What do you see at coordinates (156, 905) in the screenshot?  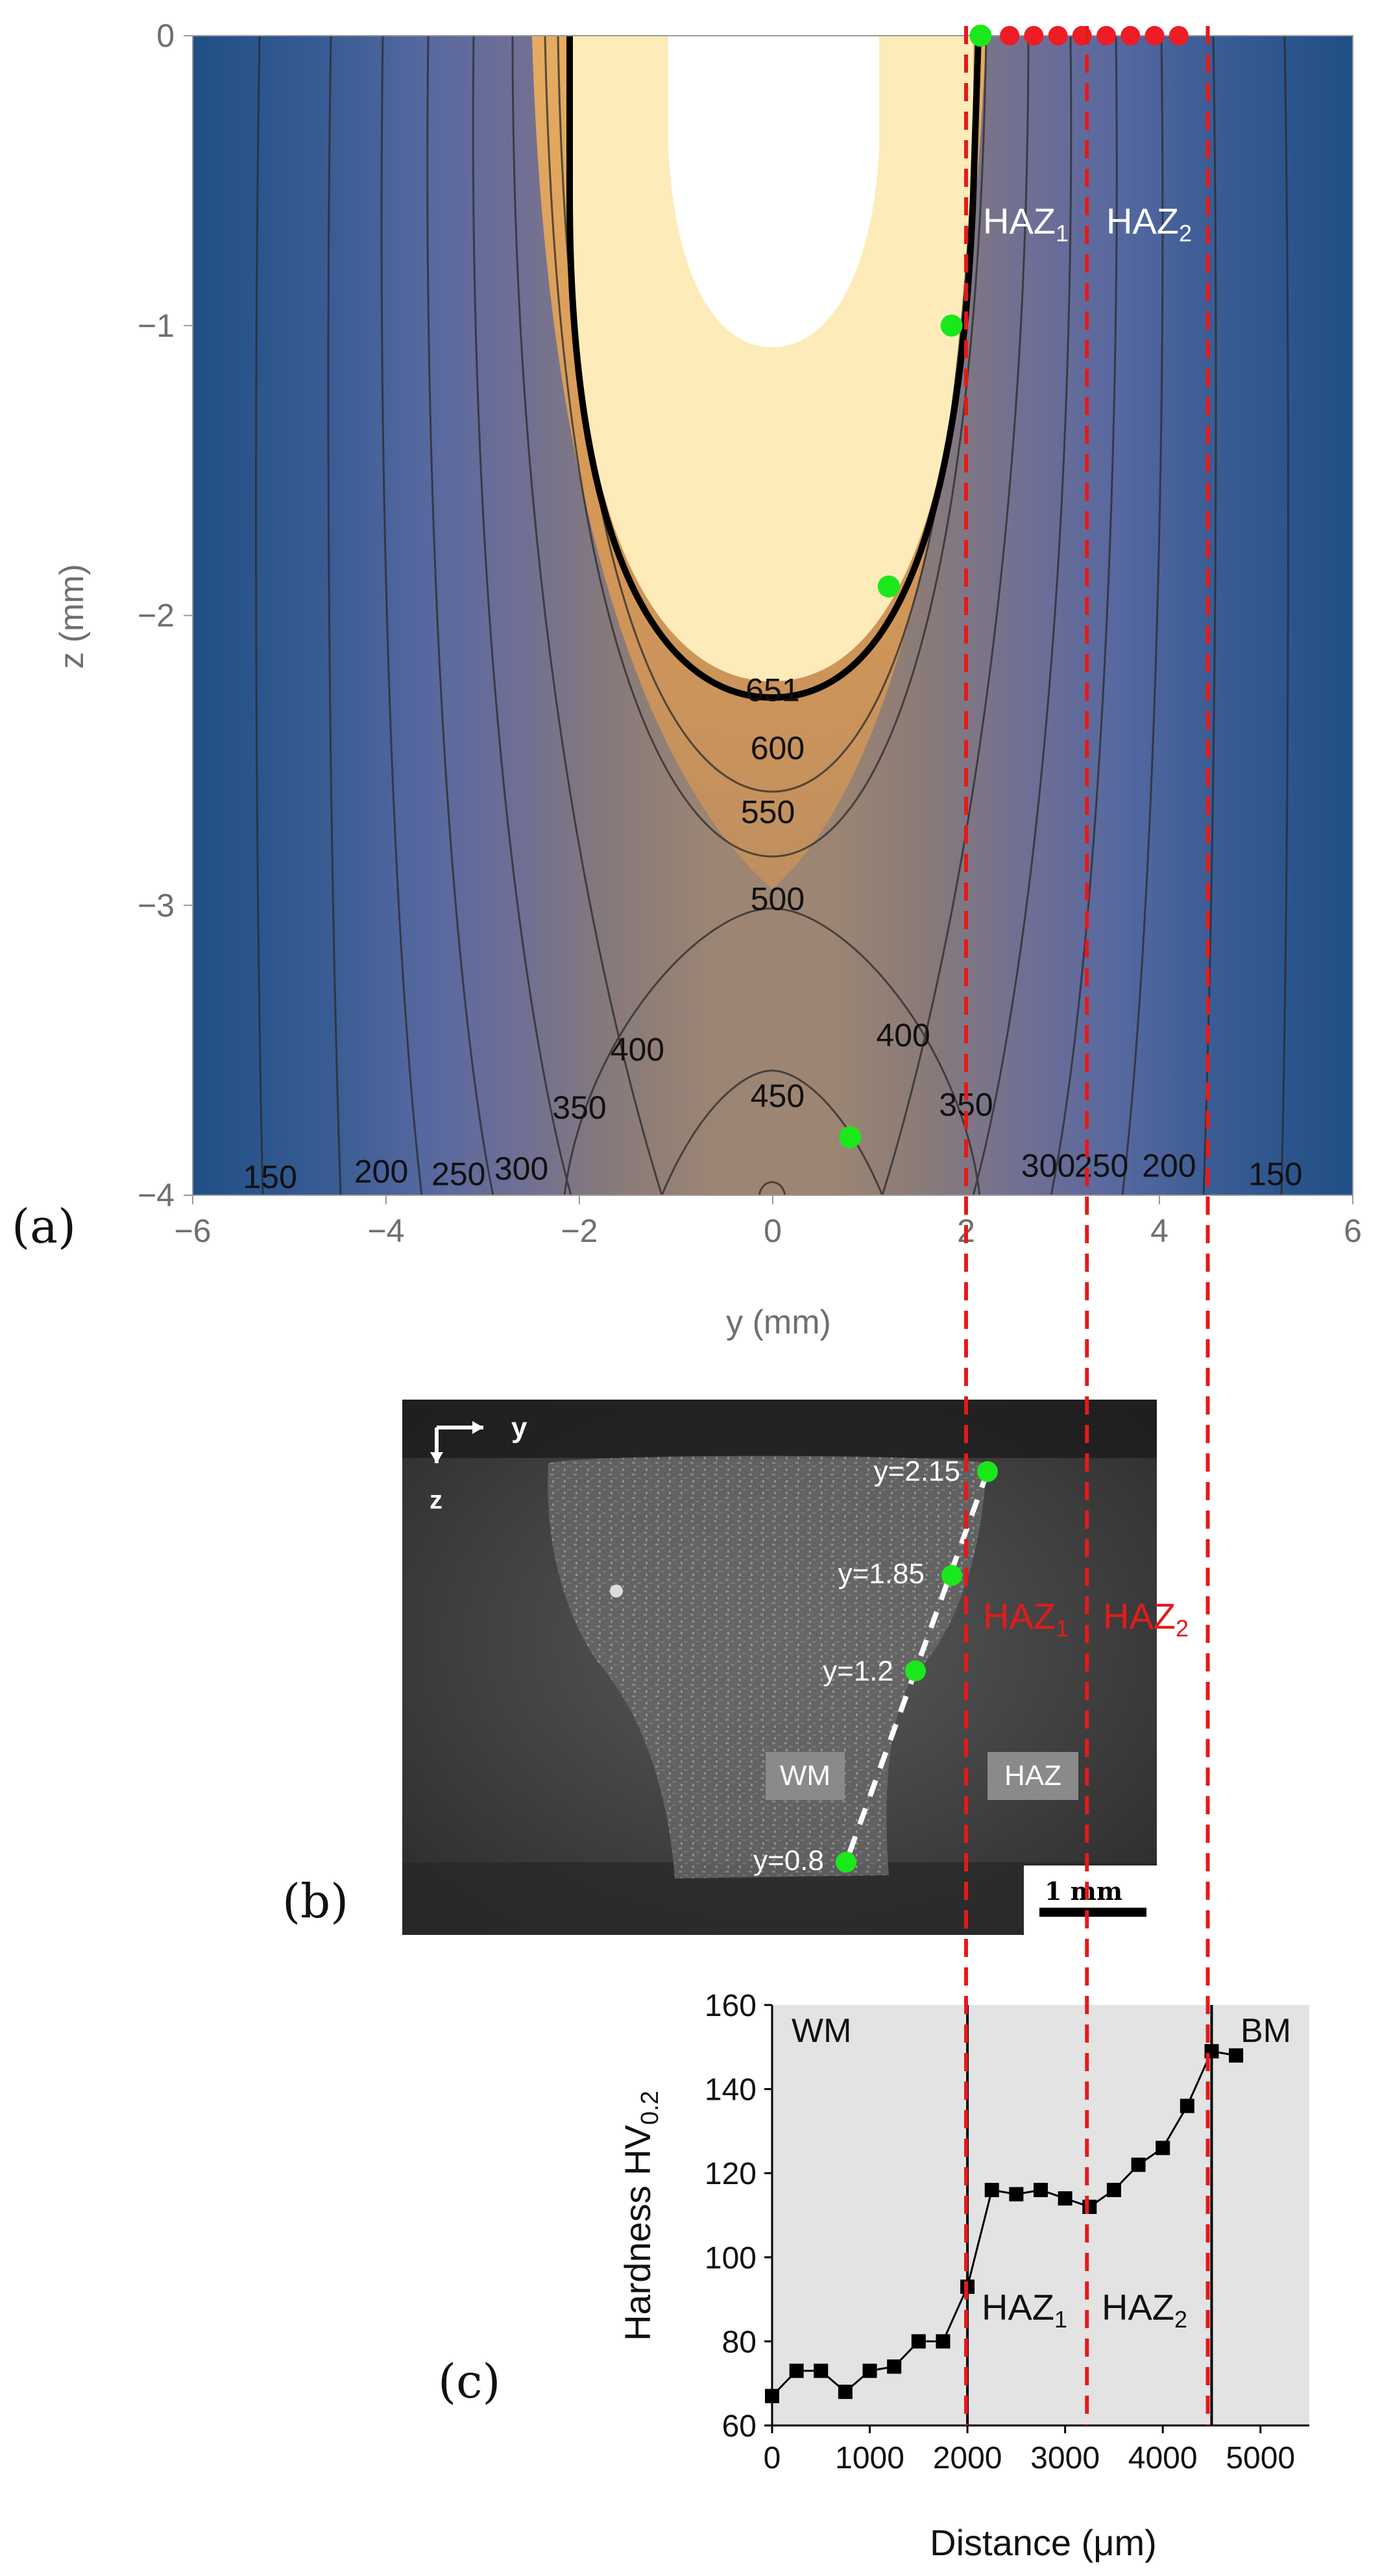 I see `y-tick-label: −3` at bounding box center [156, 905].